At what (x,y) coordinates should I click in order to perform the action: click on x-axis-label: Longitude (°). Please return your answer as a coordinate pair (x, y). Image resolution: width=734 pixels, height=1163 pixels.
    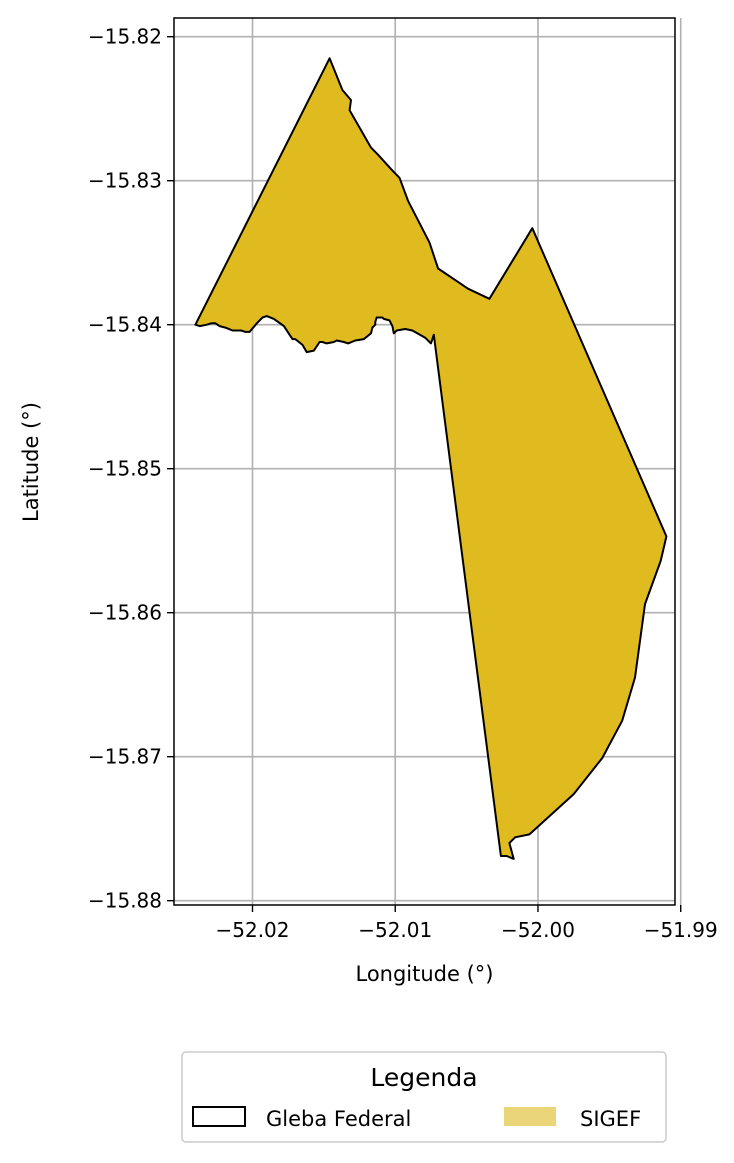
    Looking at the image, I should click on (424, 974).